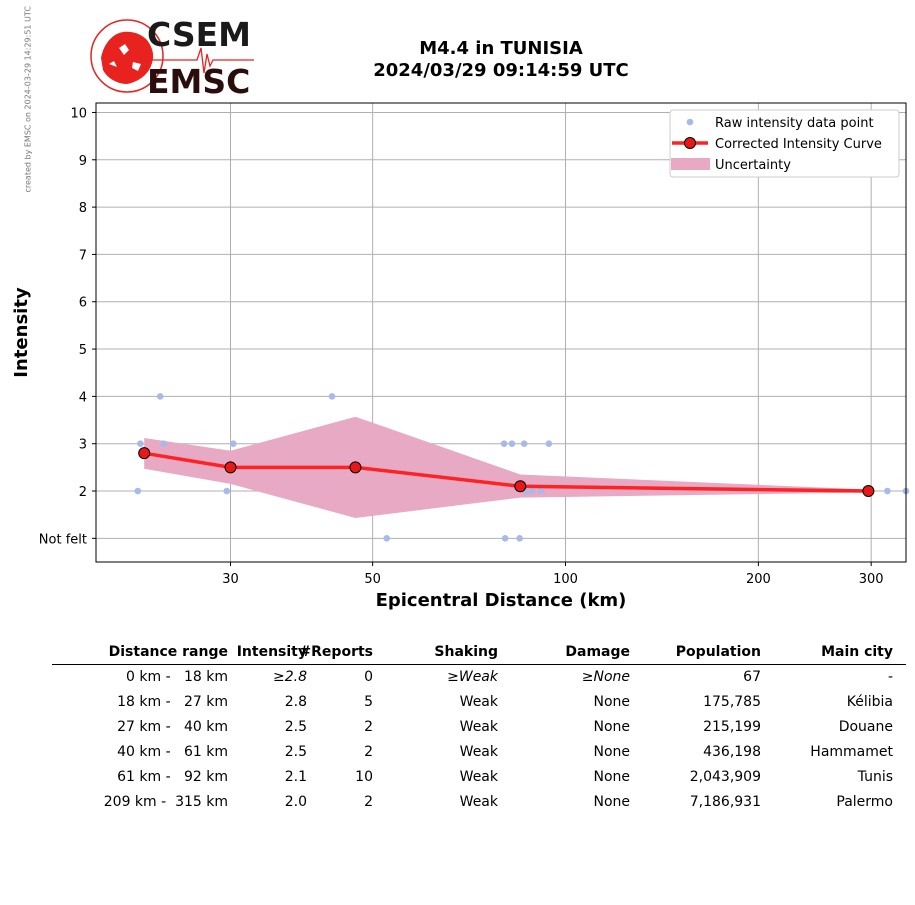 The width and height of the screenshot is (915, 905). I want to click on y-tick-label: 7, so click(83, 255).